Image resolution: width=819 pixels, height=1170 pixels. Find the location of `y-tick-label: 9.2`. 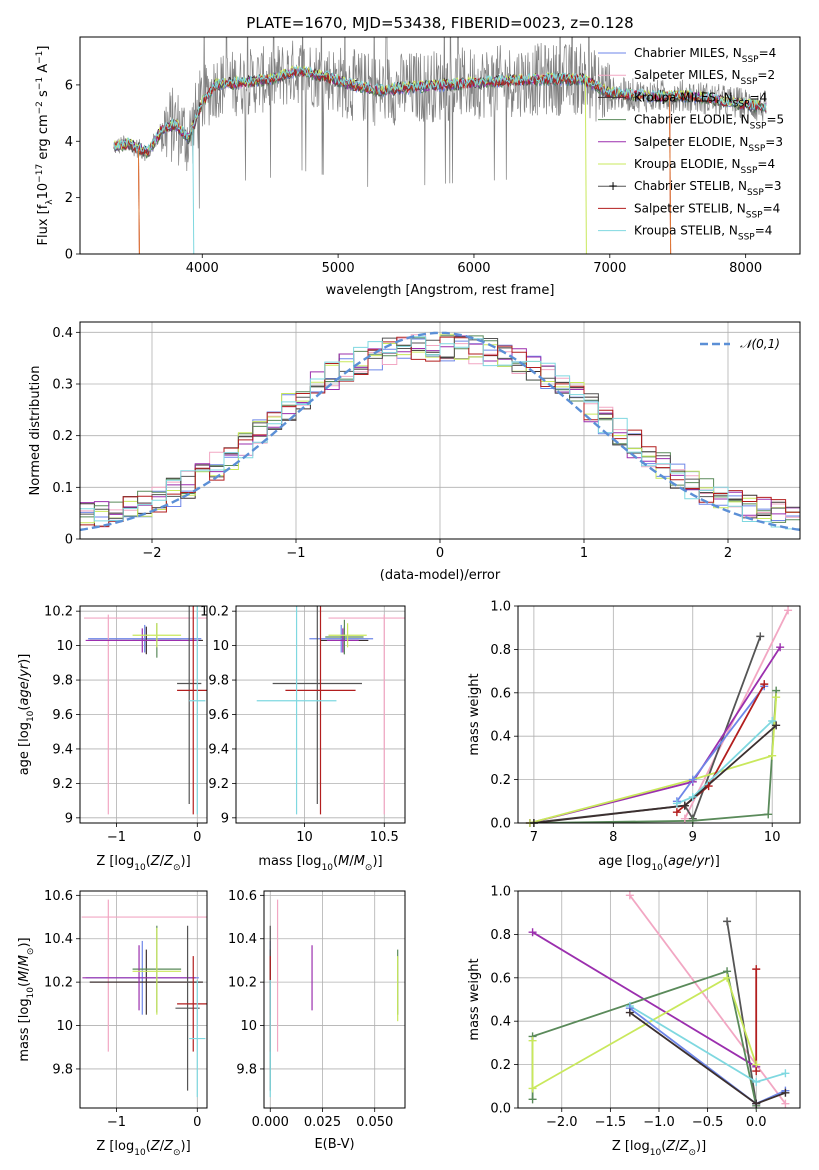

y-tick-label: 9.2 is located at coordinates (218, 784).